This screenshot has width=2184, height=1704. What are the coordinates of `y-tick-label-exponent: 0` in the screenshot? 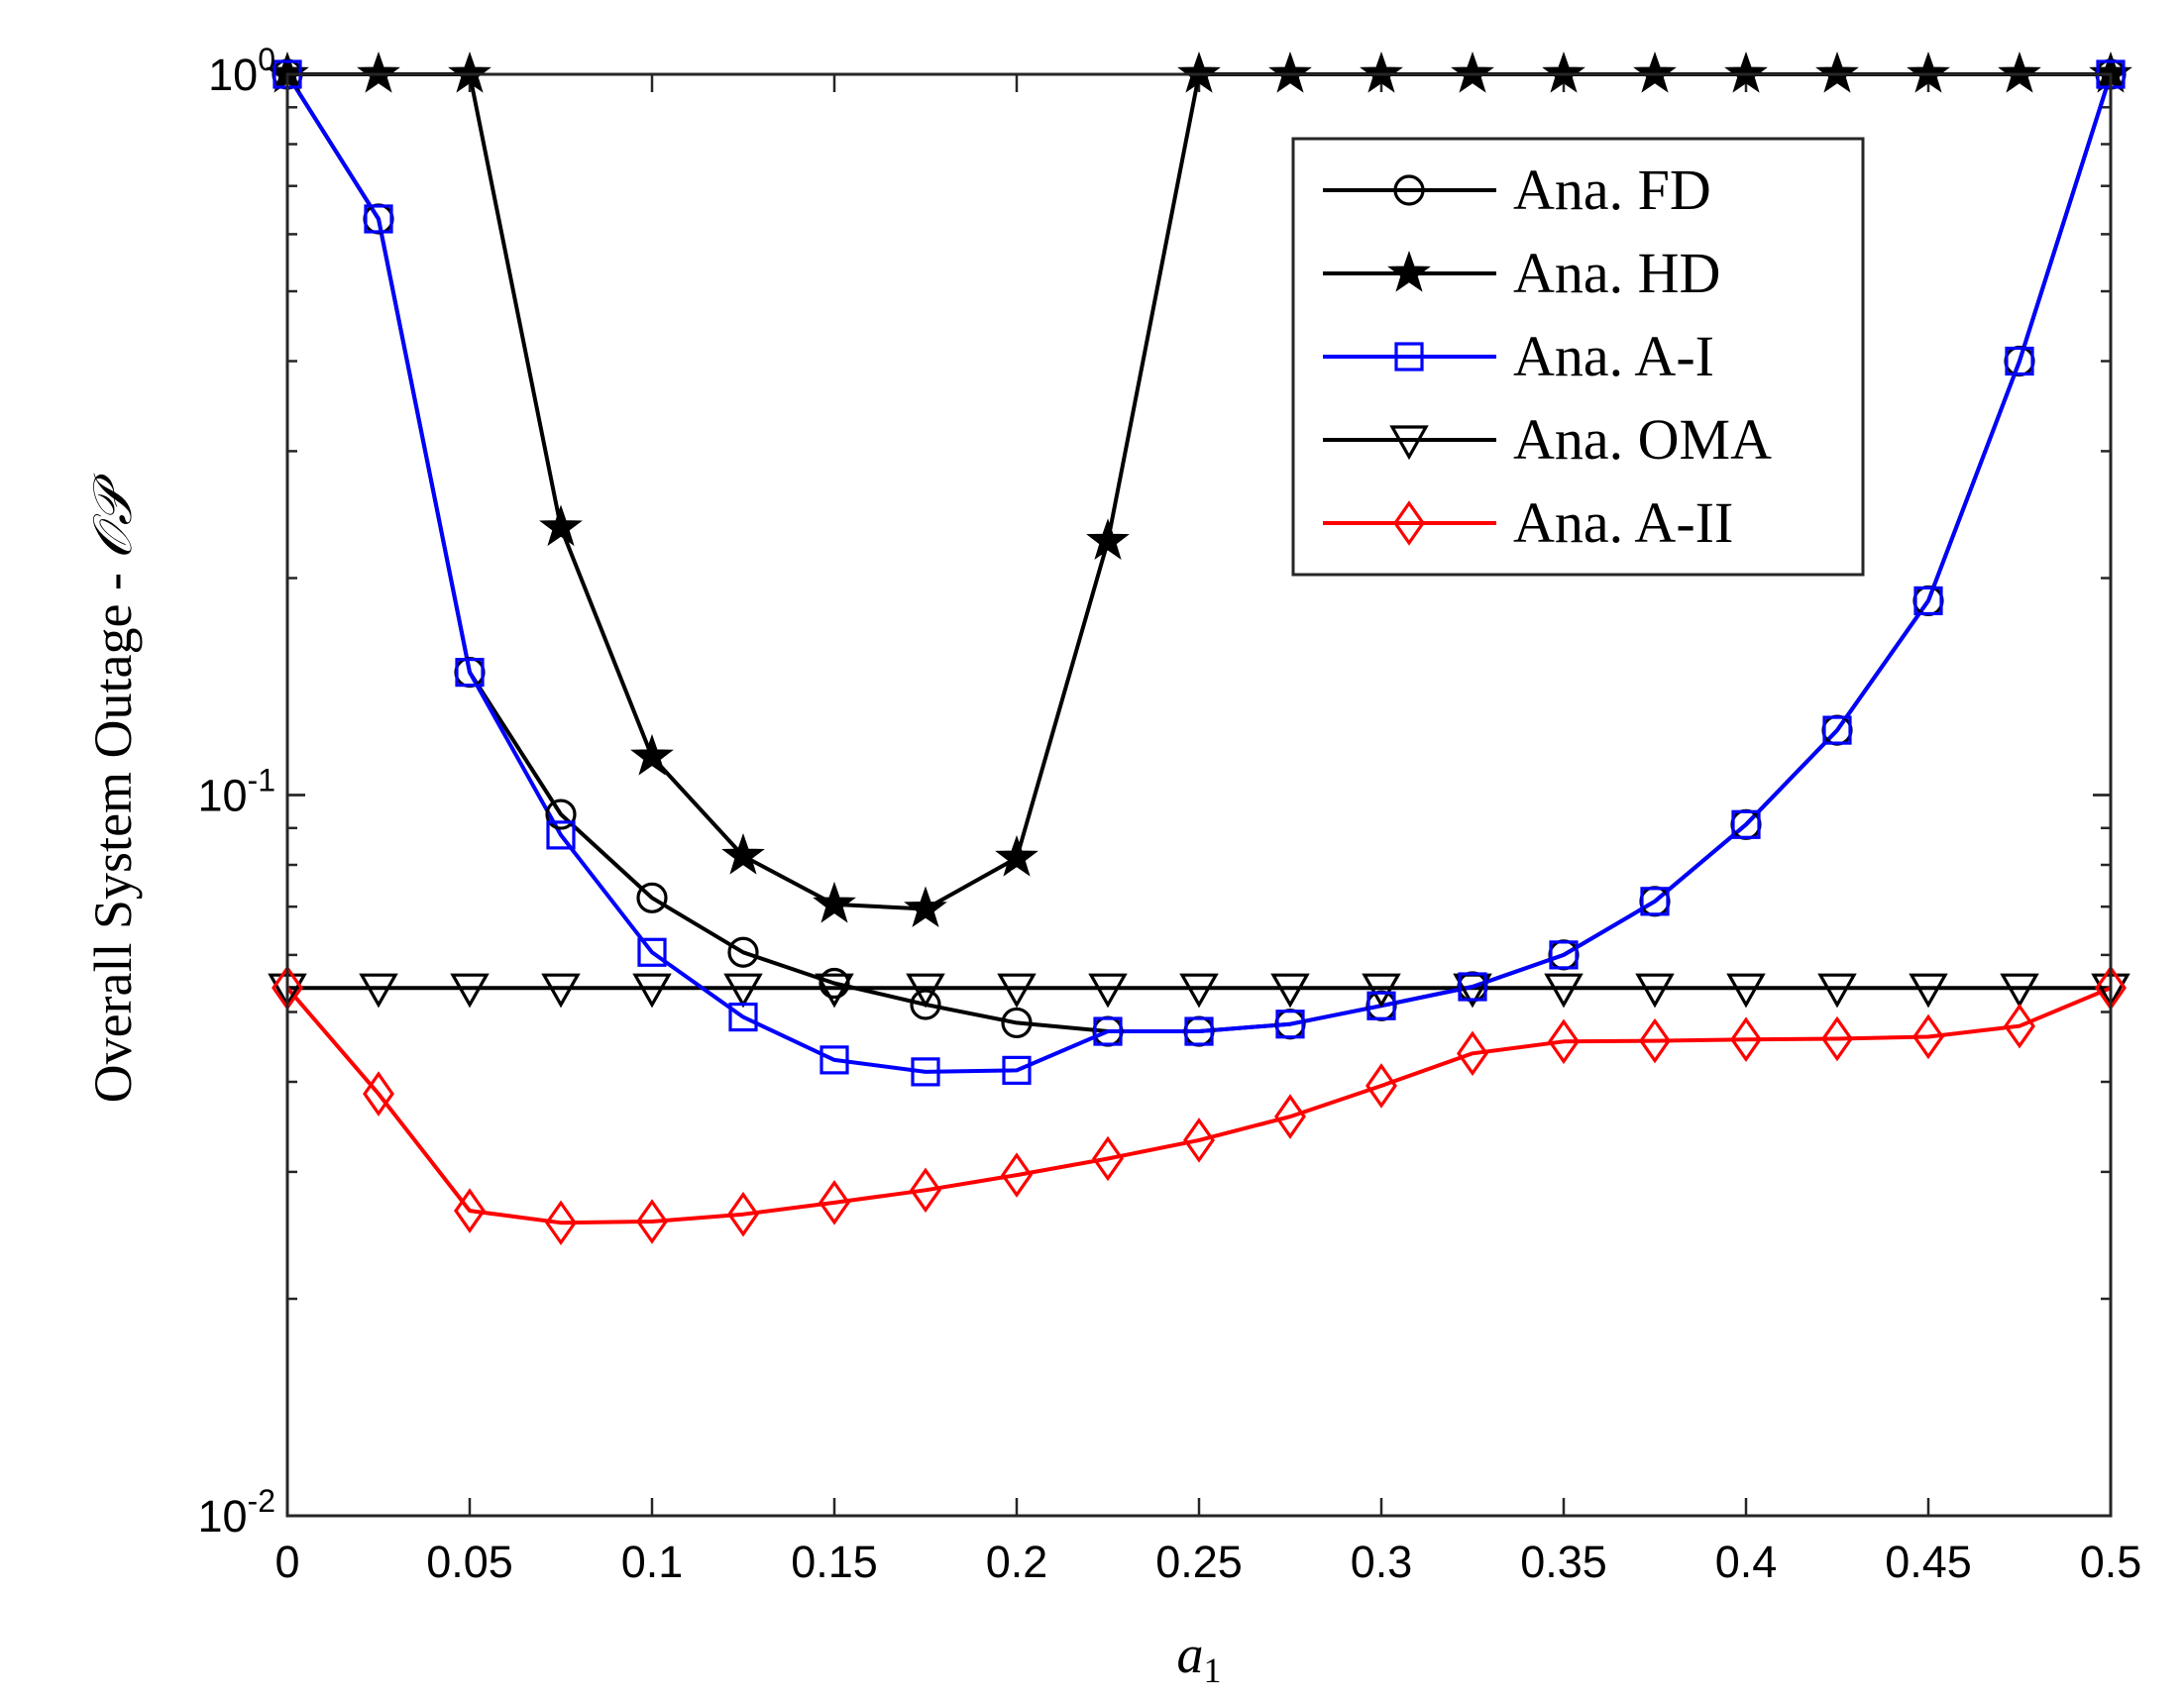 It's located at (266, 59).